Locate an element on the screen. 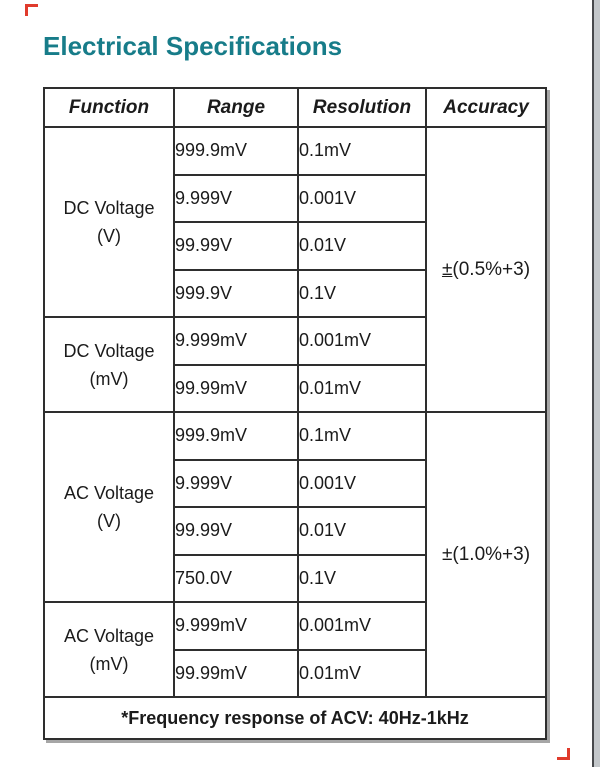  crop-corner-marker-top-left is located at coordinates (31, 10).